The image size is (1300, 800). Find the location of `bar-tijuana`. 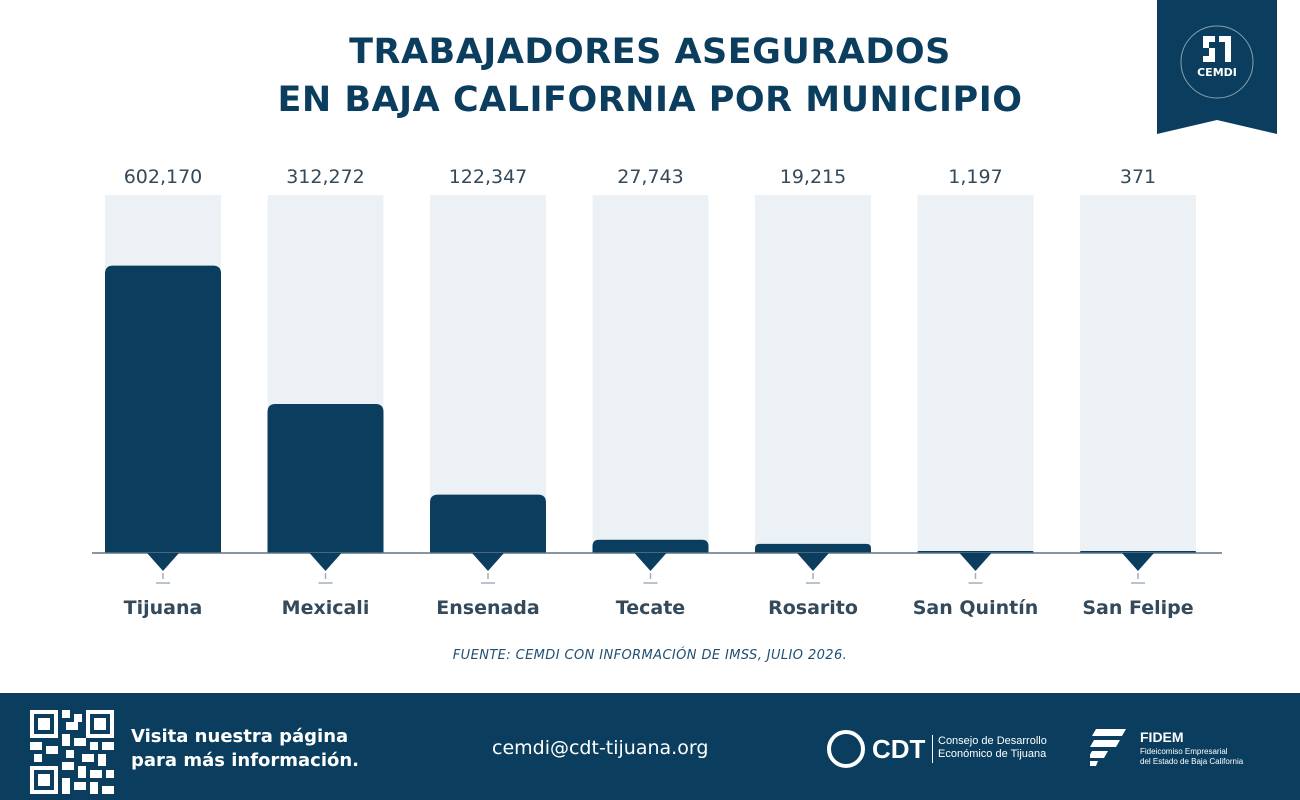

bar-tijuana is located at coordinates (163, 409).